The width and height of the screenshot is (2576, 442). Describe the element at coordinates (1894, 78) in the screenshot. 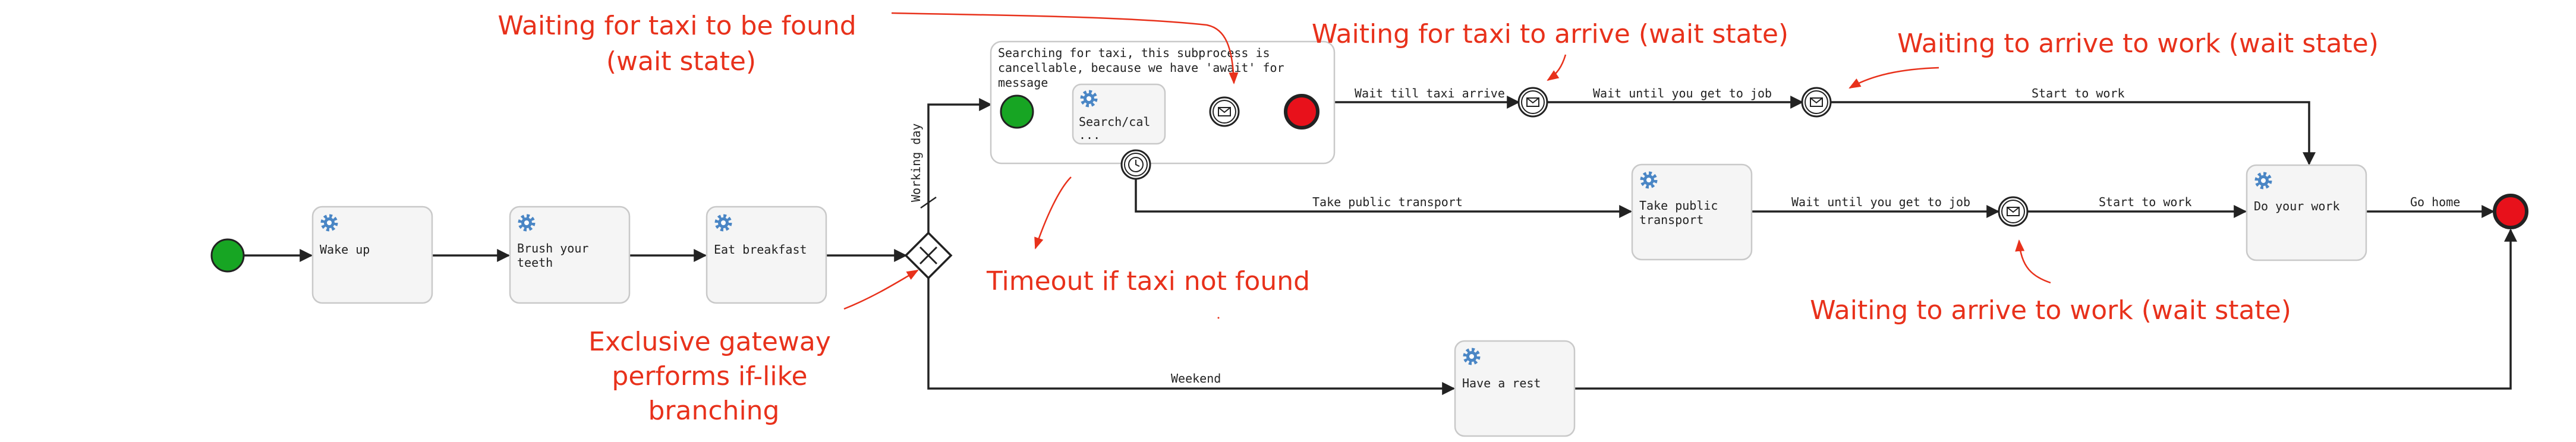

I see `arrow-to-arrive-work-top` at that location.